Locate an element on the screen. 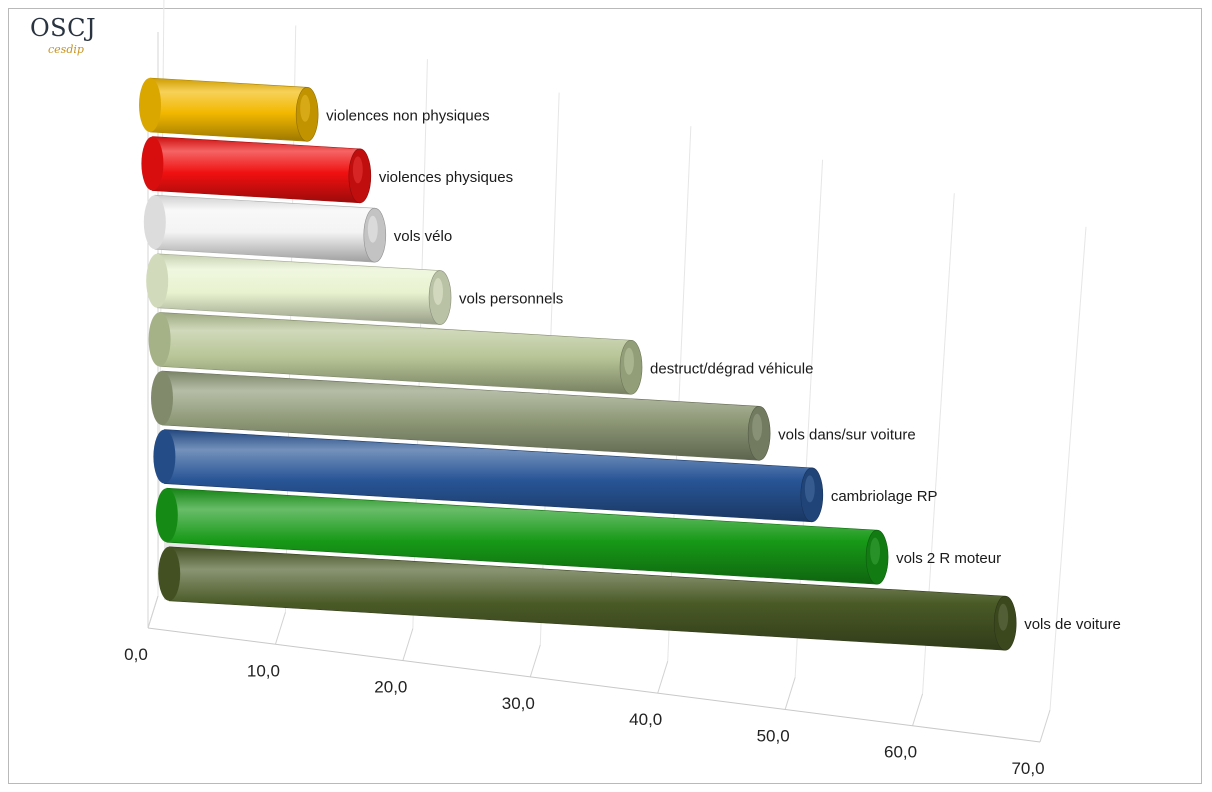 Image resolution: width=1212 pixels, height=792 pixels. tick-label: 0,0 is located at coordinates (136, 654).